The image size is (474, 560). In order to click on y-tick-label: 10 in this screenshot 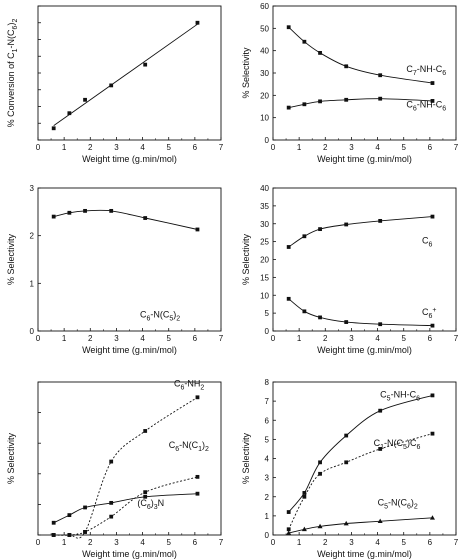, I will do `click(264, 295)`.